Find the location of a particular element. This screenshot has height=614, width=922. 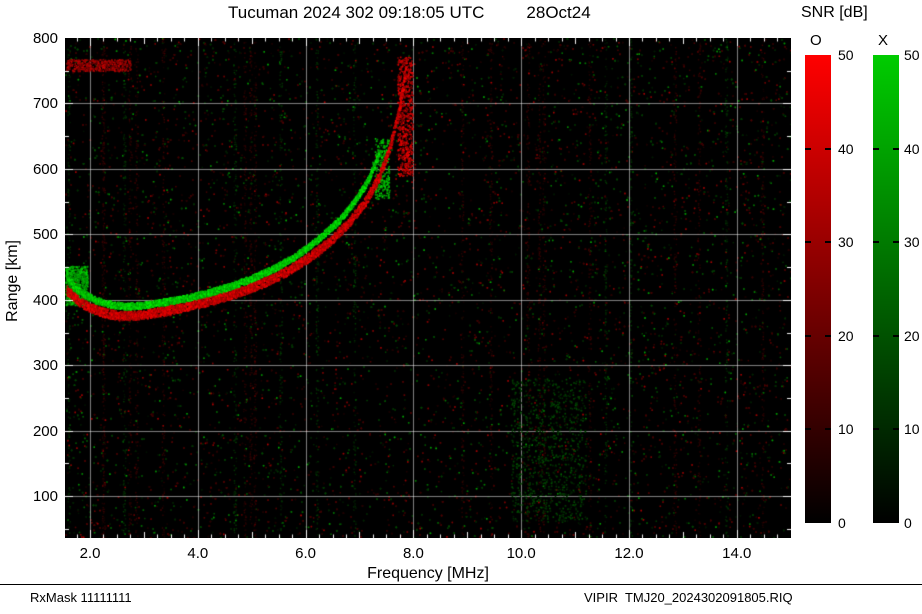

colorbar-o-gradient is located at coordinates (818, 289).